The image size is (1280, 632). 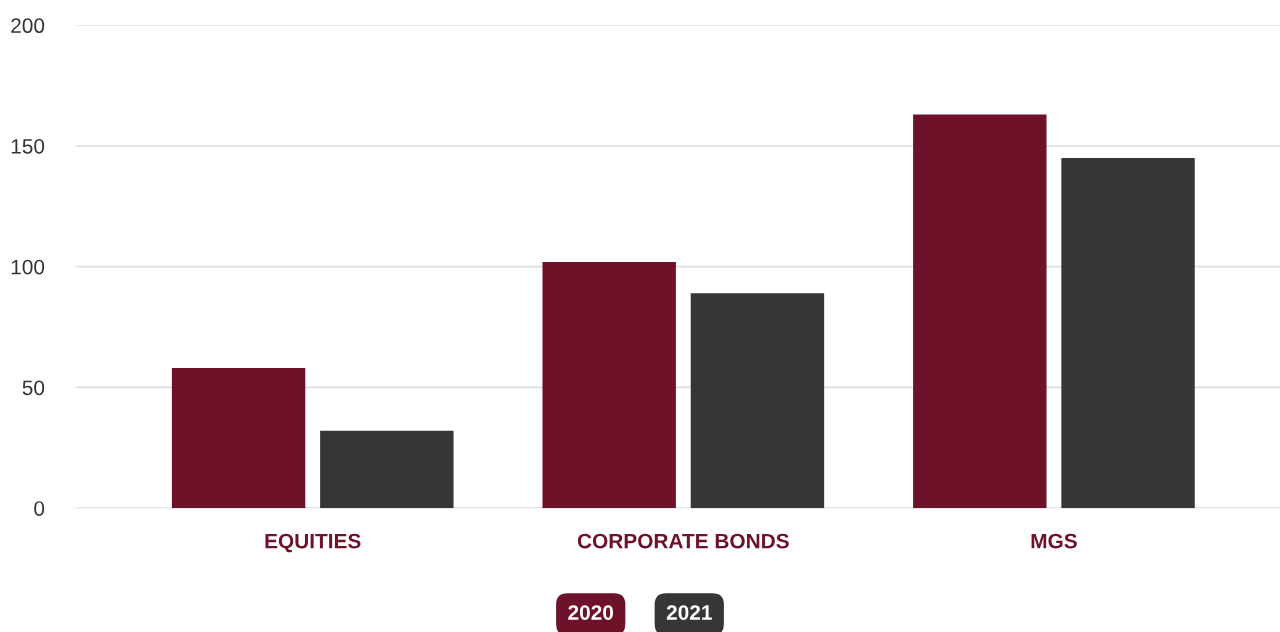 What do you see at coordinates (683, 541) in the screenshot?
I see `x-tick-label: CORPORATE BONDS` at bounding box center [683, 541].